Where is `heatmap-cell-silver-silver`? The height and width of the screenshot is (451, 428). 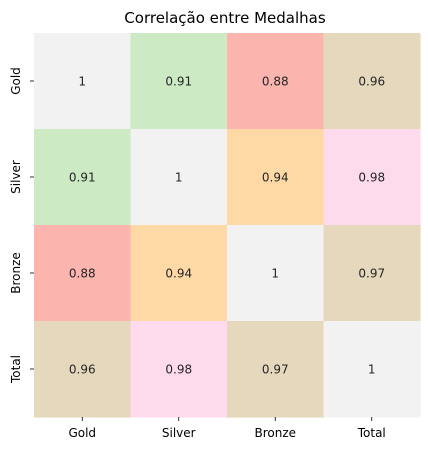 heatmap-cell-silver-silver is located at coordinates (179, 177).